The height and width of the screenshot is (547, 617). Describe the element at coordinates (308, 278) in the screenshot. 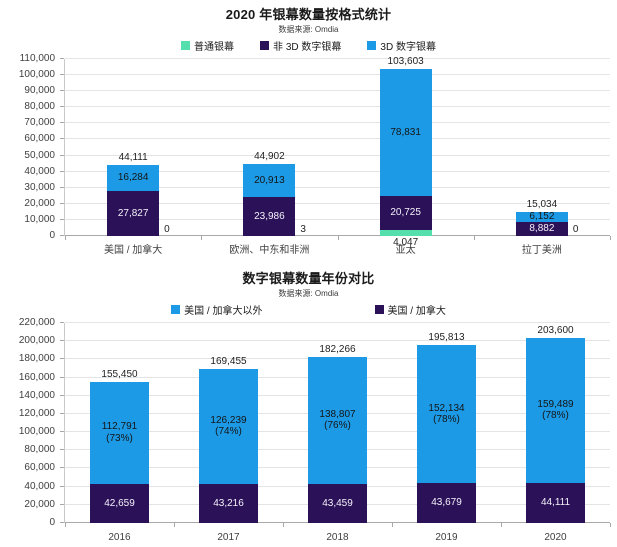

I see `chart-title: 数字银幕数量年份对比` at that location.